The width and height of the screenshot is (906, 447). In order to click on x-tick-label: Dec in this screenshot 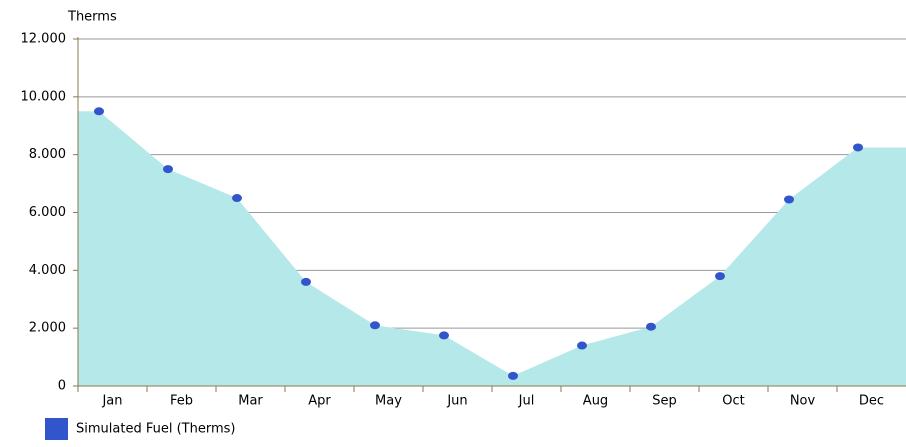, I will do `click(871, 401)`.